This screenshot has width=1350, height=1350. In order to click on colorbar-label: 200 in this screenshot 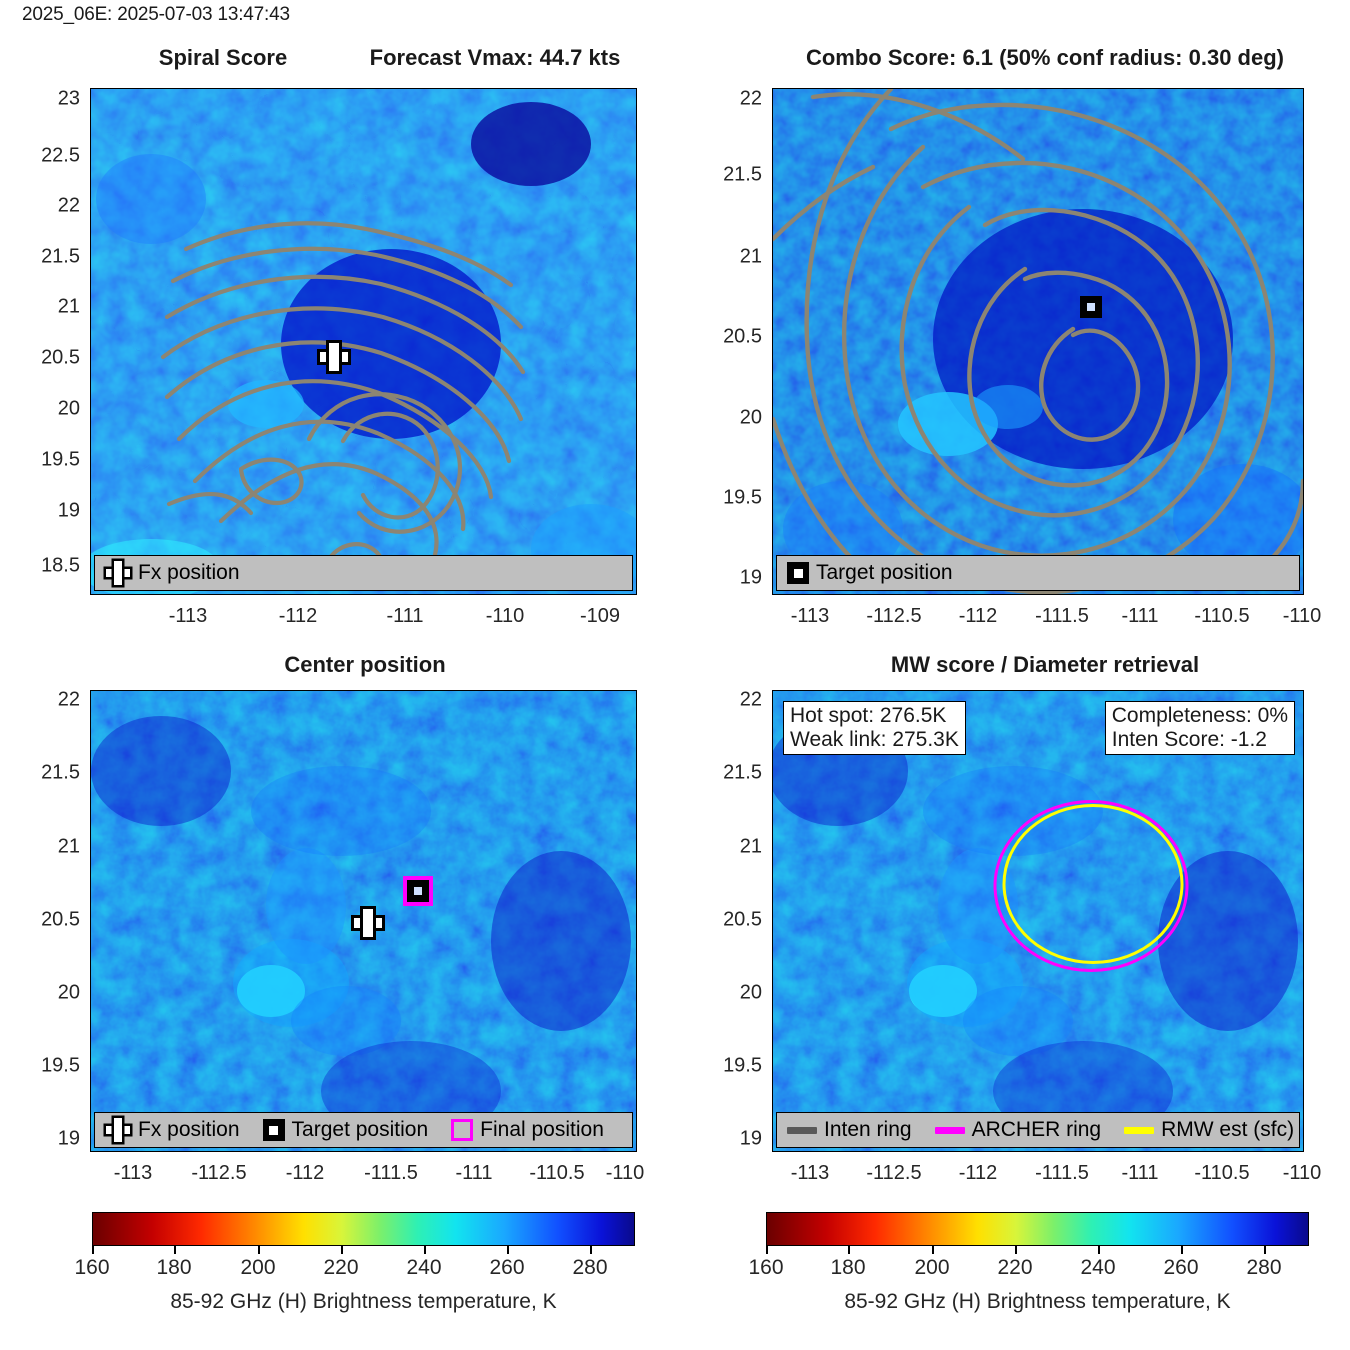, I will do `click(932, 1267)`.